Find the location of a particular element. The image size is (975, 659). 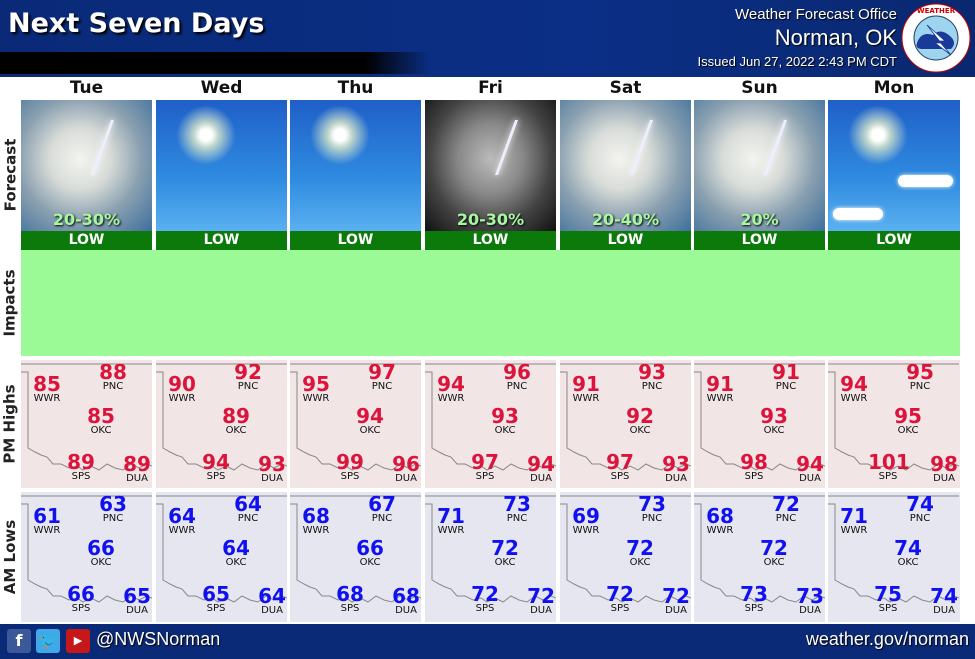

temperature-value: 92 is located at coordinates (248, 372).